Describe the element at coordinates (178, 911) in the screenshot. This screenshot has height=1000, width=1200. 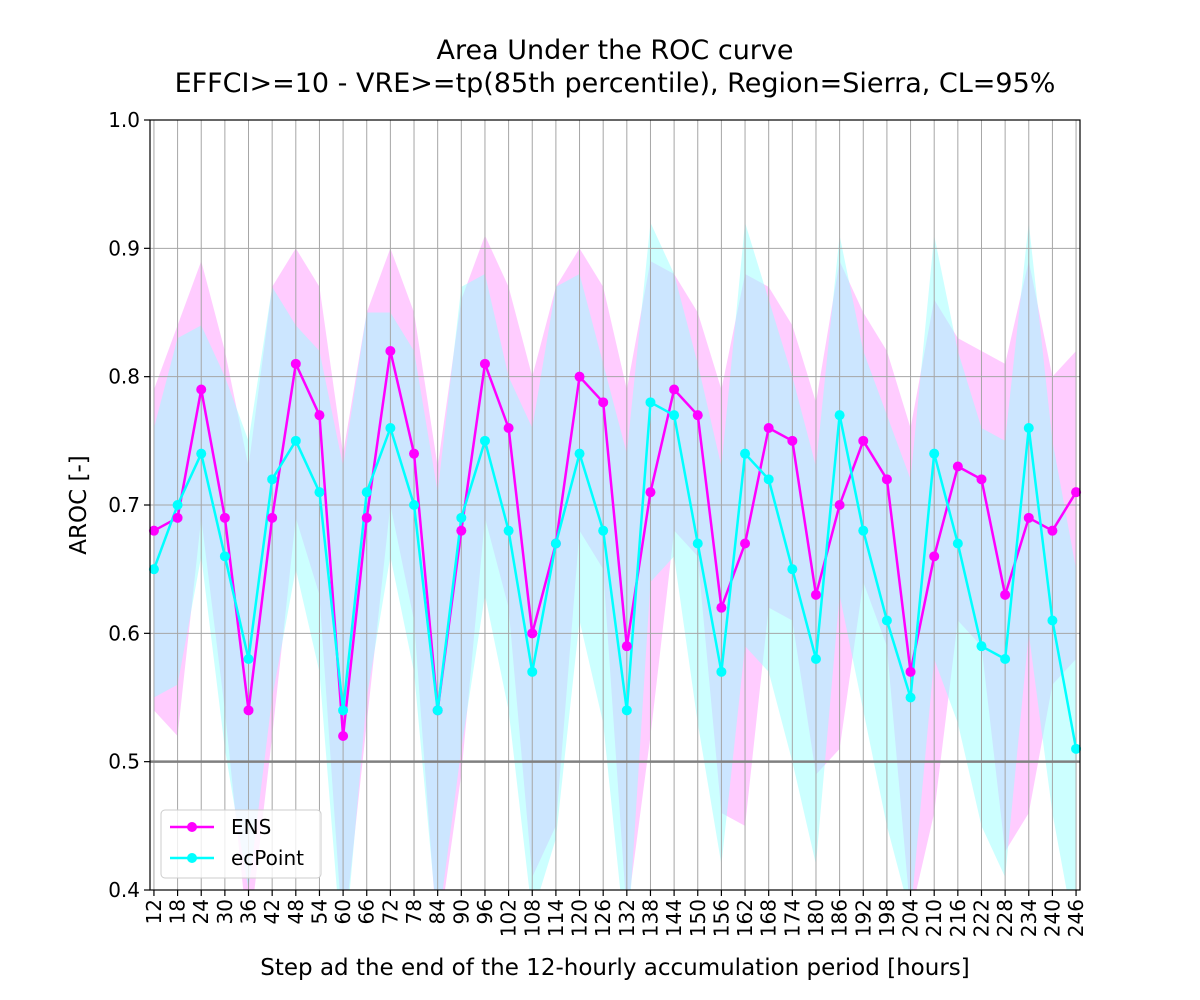
I see `x-tick-label: 18` at that location.